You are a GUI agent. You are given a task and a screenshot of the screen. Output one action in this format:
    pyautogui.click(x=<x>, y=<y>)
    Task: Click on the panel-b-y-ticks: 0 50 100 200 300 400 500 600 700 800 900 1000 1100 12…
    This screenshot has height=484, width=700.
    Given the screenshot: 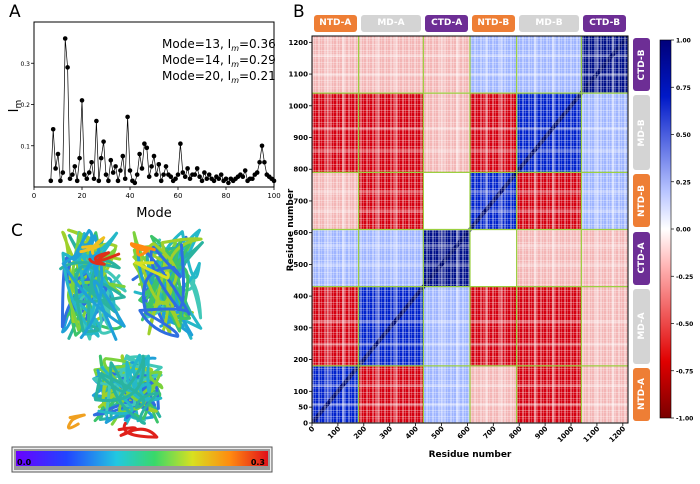 What is the action you would take?
    pyautogui.click(x=300, y=233)
    